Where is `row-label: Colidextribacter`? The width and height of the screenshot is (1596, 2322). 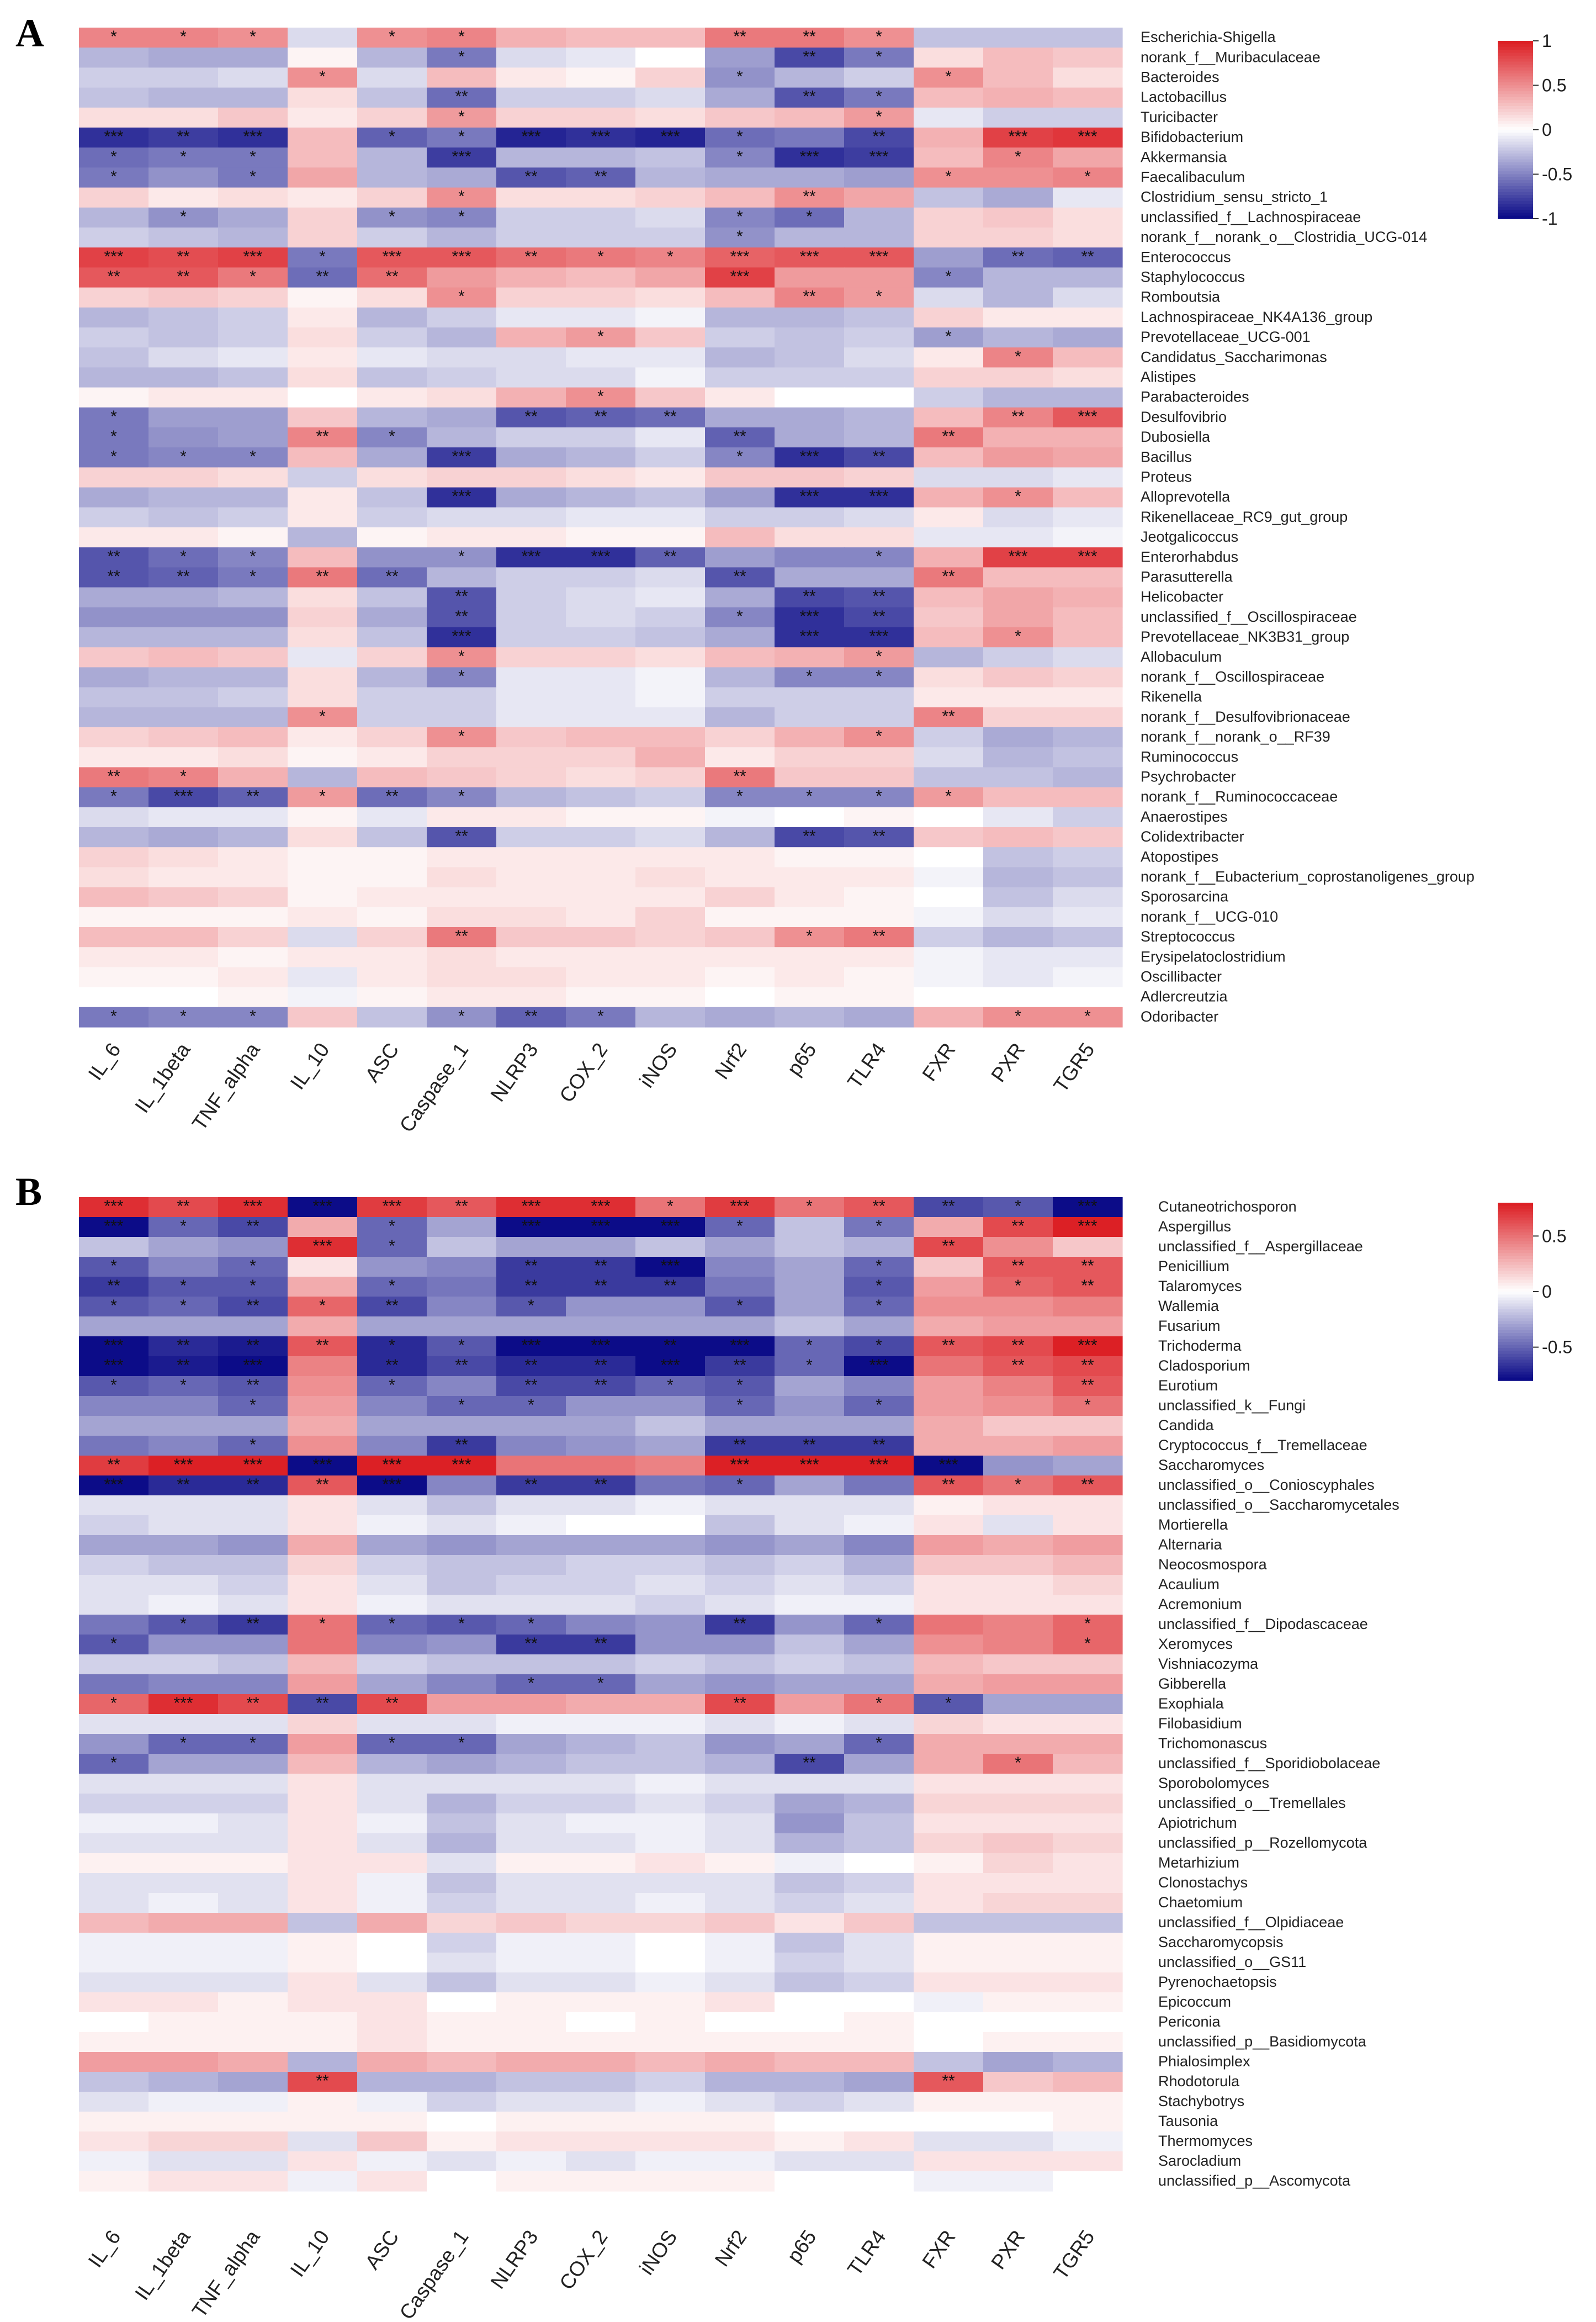
row-label: Colidextribacter is located at coordinates (1192, 836).